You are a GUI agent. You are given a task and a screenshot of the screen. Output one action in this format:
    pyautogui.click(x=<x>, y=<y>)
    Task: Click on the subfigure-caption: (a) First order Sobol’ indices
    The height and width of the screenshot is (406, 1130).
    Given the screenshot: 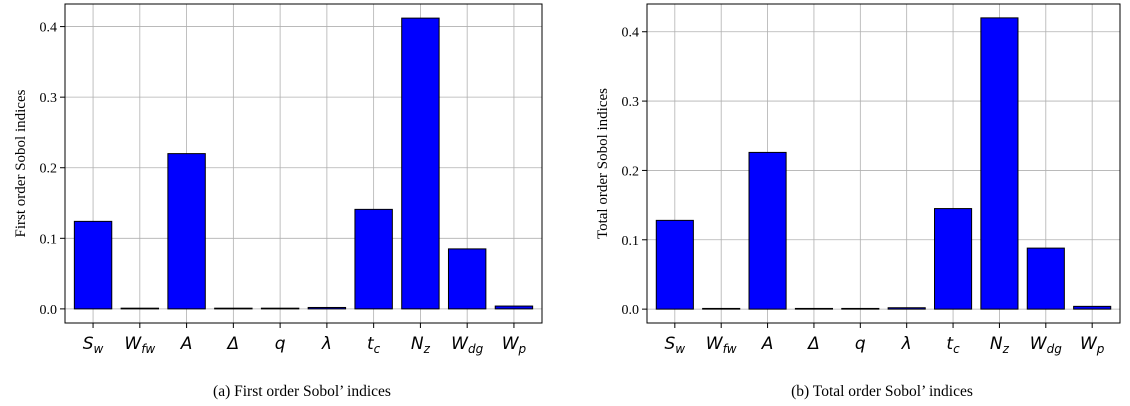 What is the action you would take?
    pyautogui.click(x=302, y=391)
    